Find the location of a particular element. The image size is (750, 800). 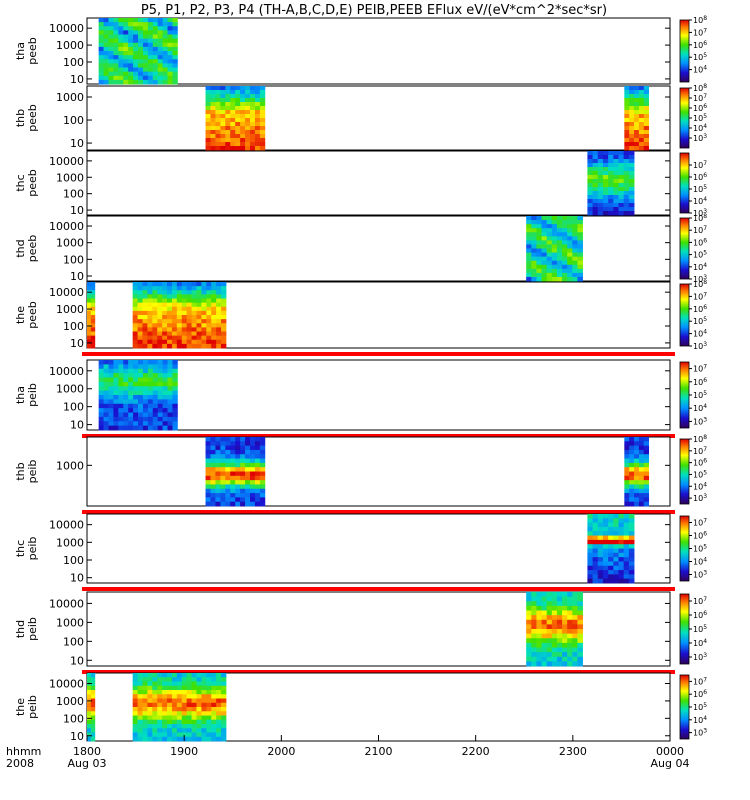

separator-bar is located at coordinates (378, 589).